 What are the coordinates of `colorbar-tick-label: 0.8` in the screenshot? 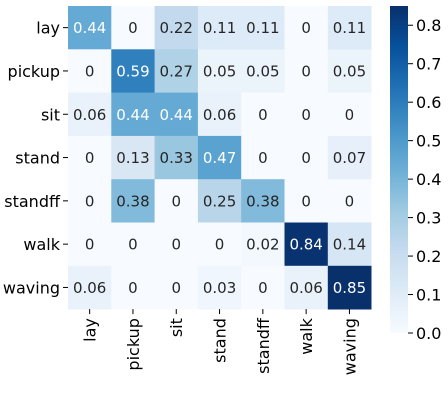 It's located at (428, 25).